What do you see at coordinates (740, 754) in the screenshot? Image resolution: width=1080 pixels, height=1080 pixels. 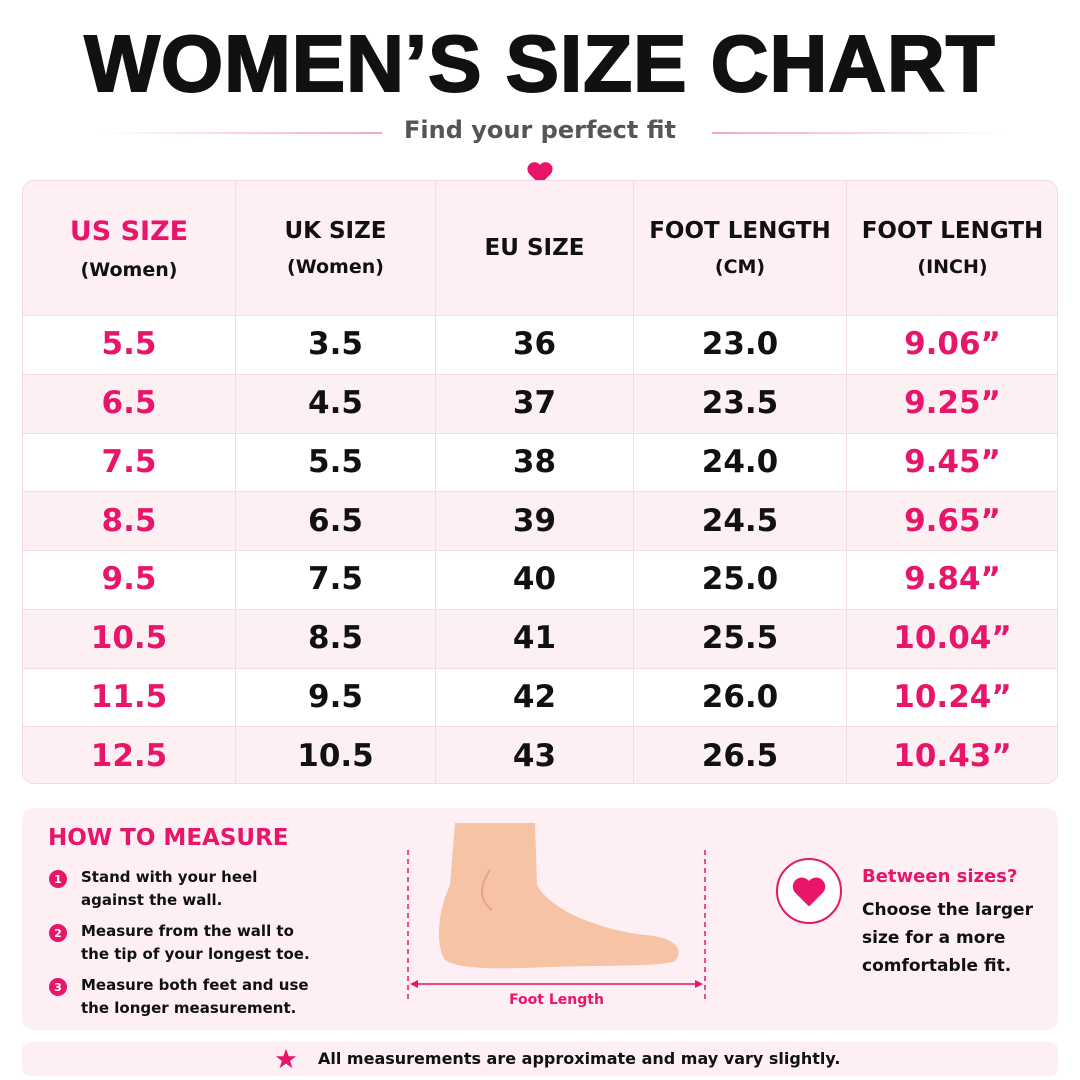 I see `table-cell: 26.5` at bounding box center [740, 754].